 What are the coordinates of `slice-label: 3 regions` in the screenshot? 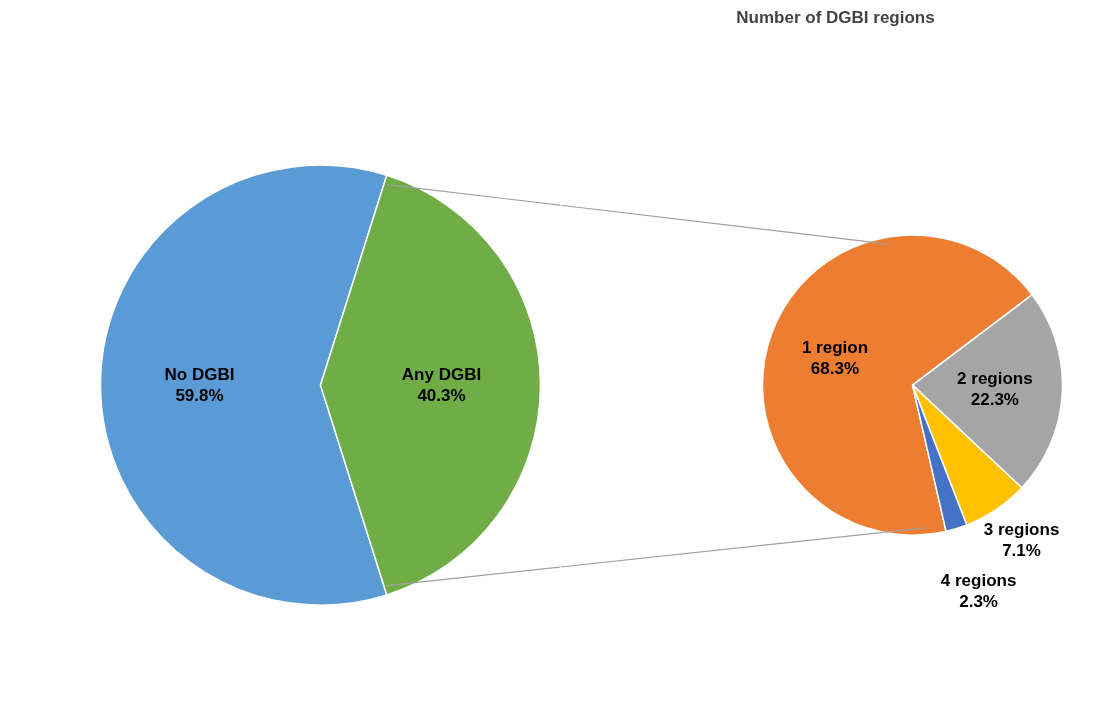 It's located at (1021, 529).